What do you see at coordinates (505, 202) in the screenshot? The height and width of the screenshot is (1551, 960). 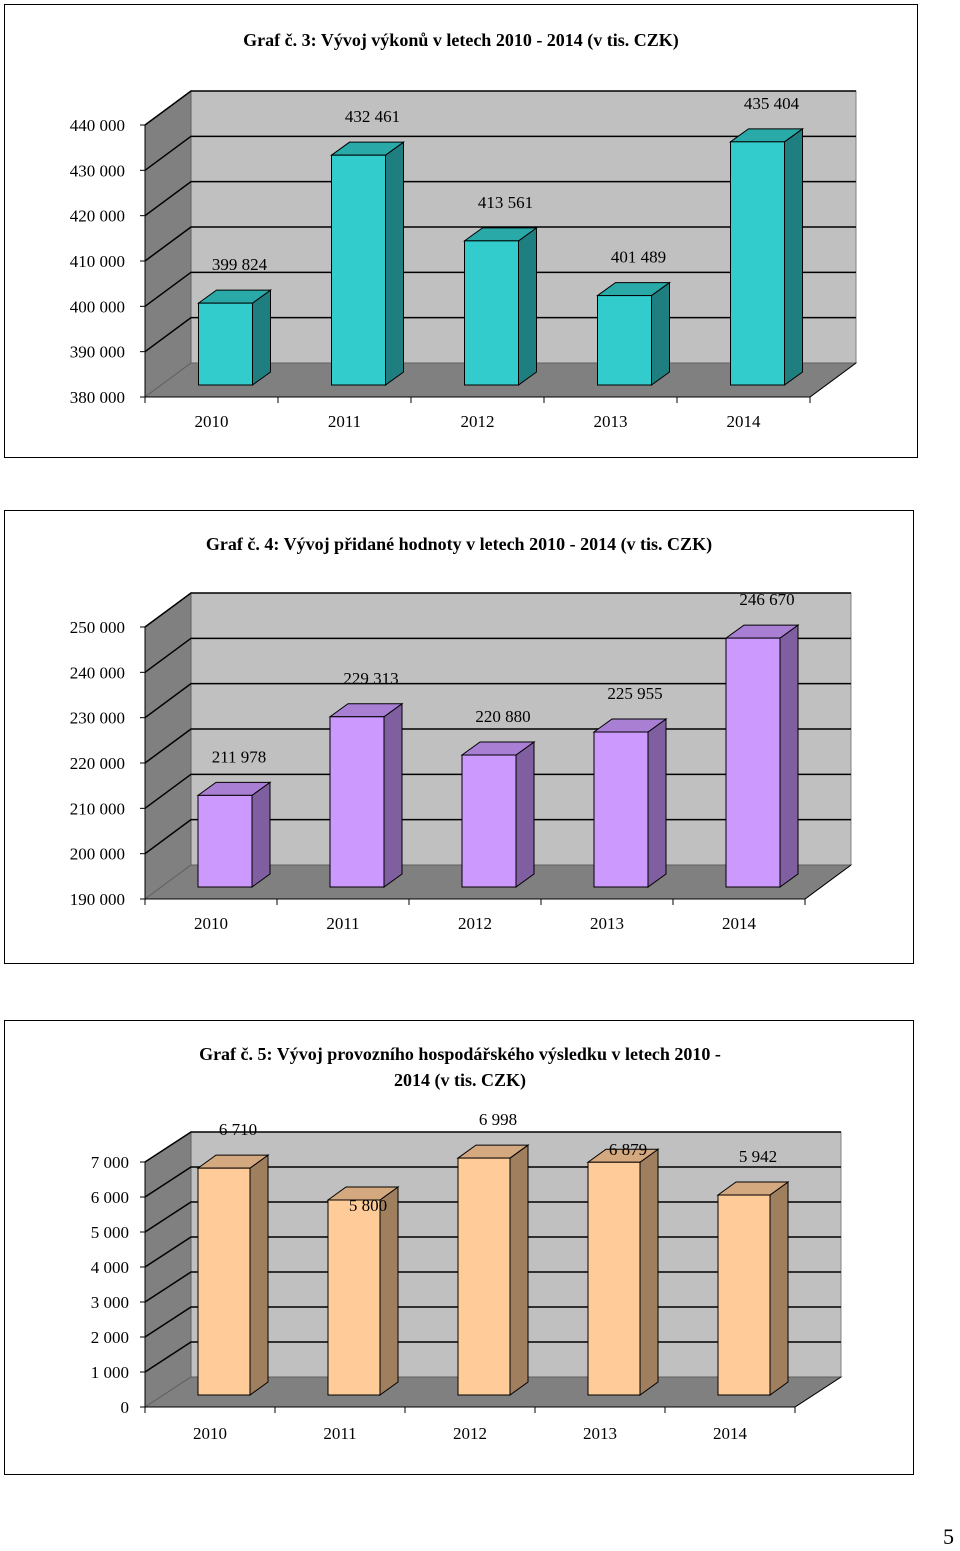 I see `data-label: 413 561` at bounding box center [505, 202].